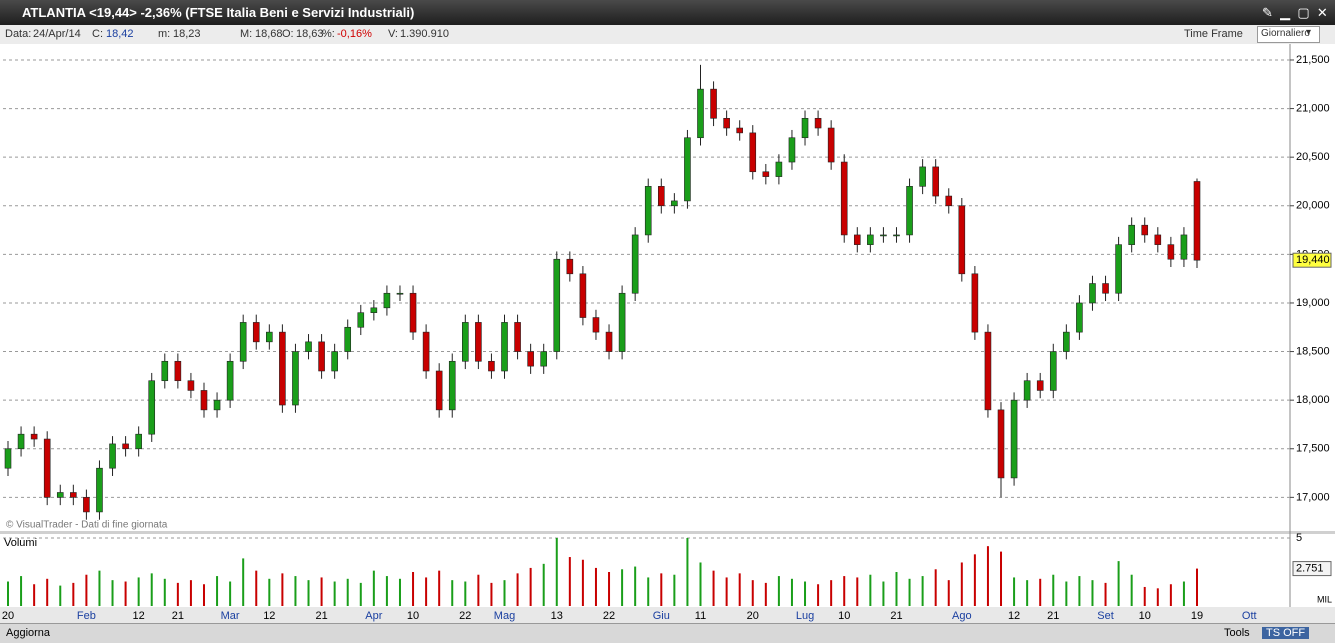  Describe the element at coordinates (1286, 633) in the screenshot. I see `button: TS OFF` at that location.